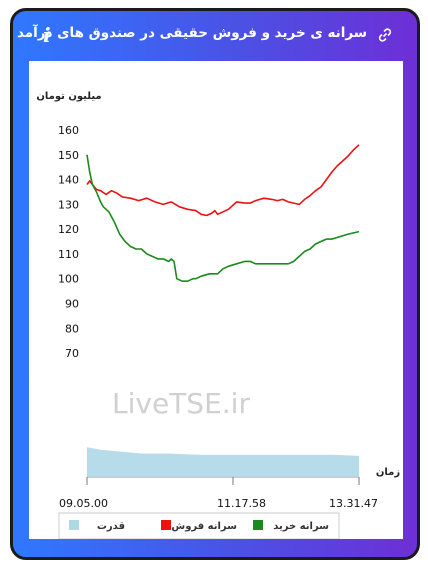 Image resolution: width=428 pixels, height=574 pixels. I want to click on y-tick-label: 140, so click(68, 180).